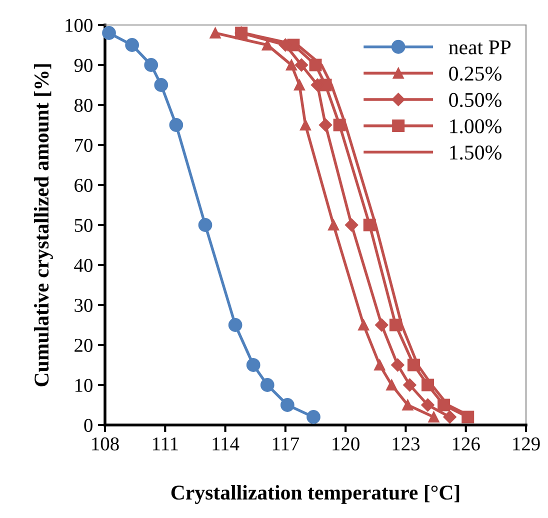 The width and height of the screenshot is (548, 518). I want to click on legend-label: 1.50%, so click(476, 153).